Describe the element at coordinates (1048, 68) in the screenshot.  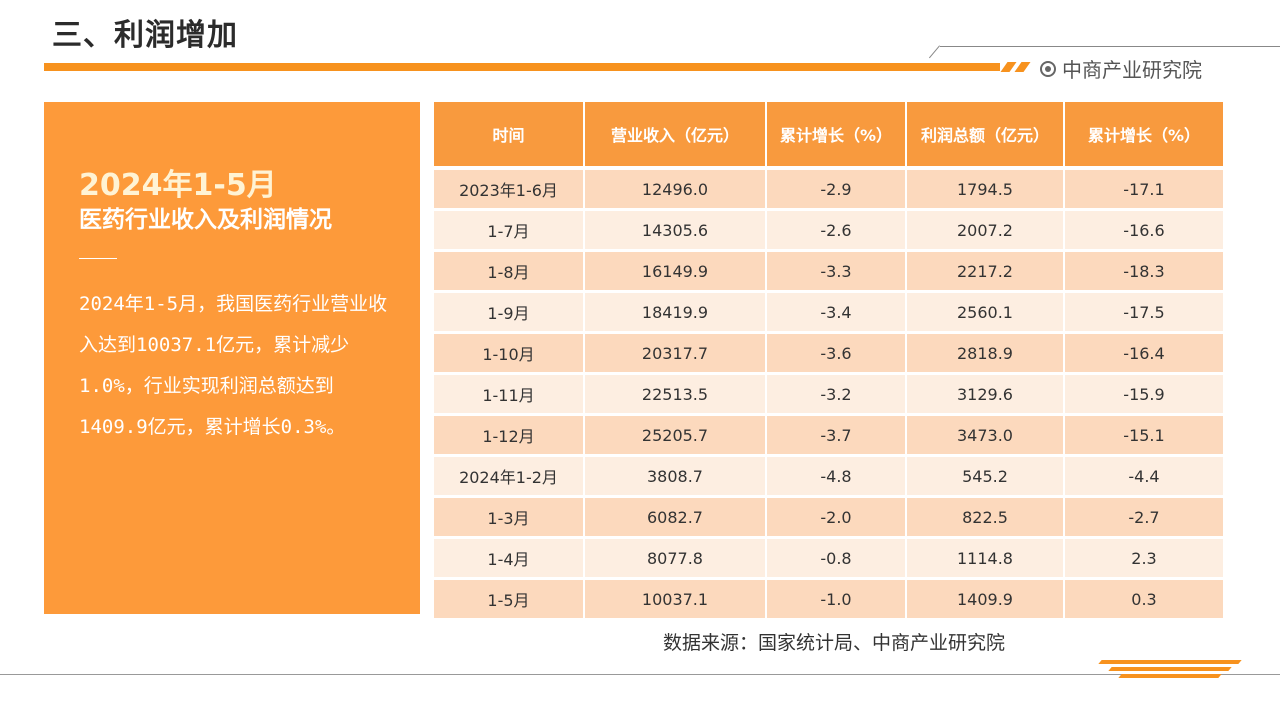
I see `target-icon` at that location.